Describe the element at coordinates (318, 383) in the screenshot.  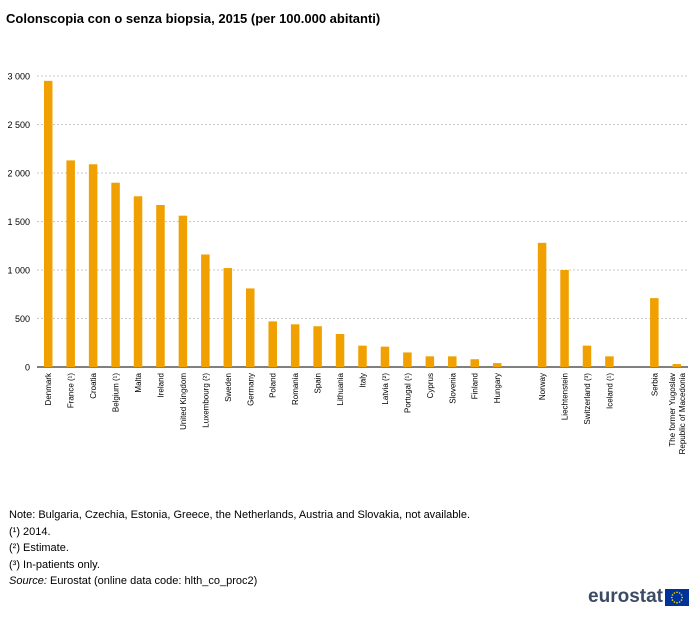
I see `x-tick-label: Spain` at that location.